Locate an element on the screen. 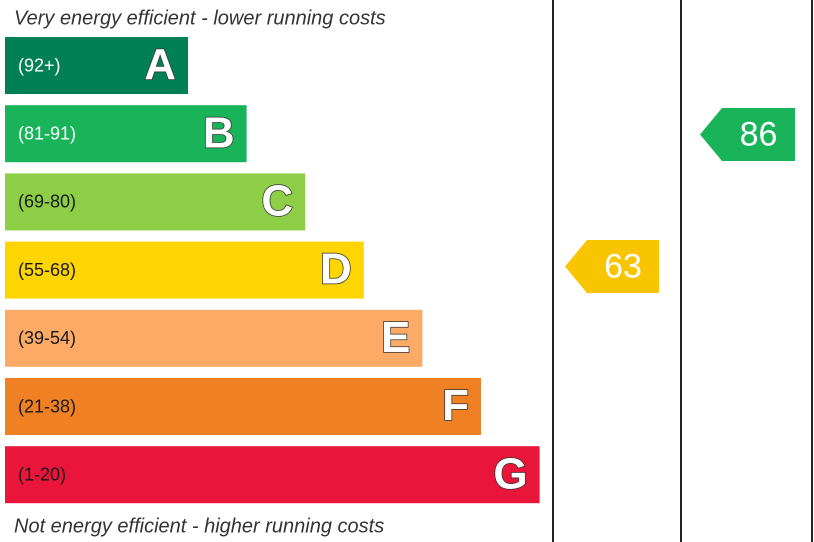 This screenshot has height=542, width=814. band-range: (55-68) is located at coordinates (47, 270).